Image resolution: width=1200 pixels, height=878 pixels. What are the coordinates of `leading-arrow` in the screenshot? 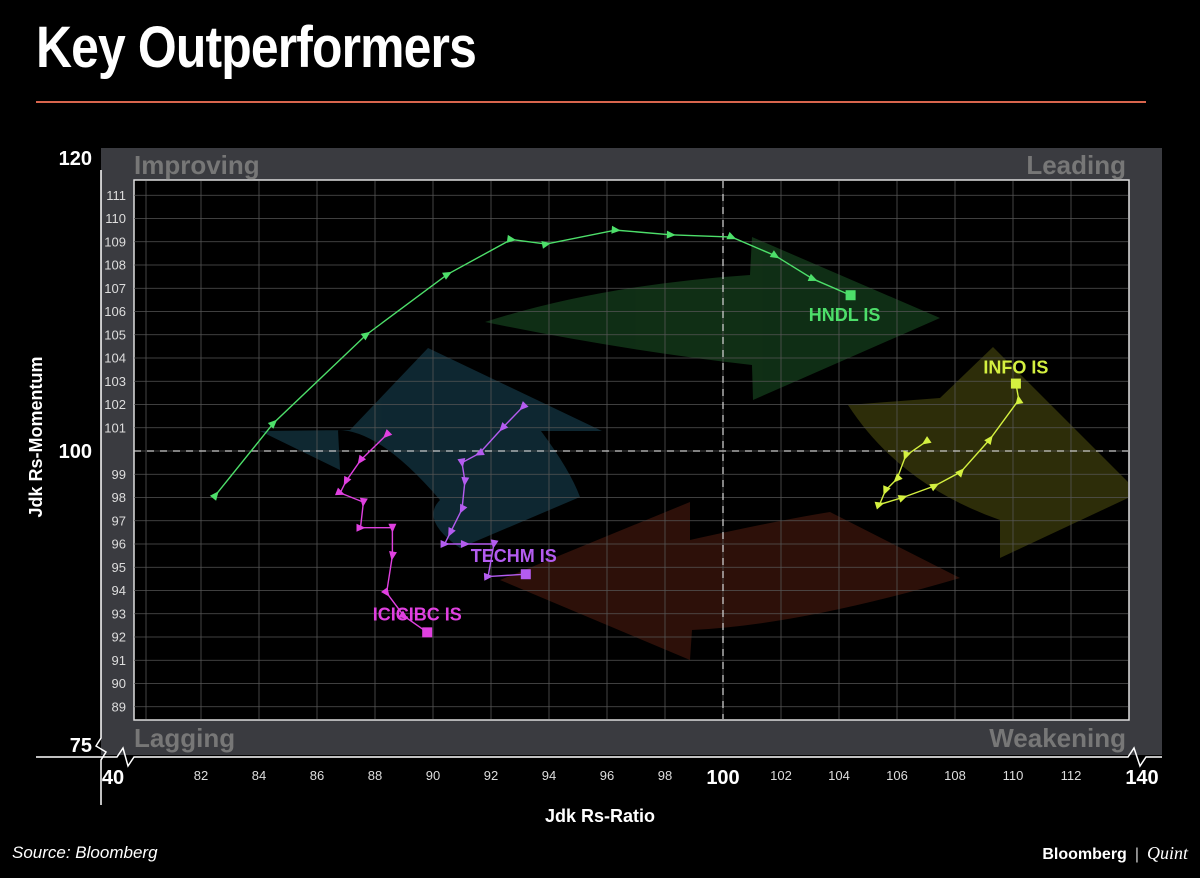 It's located at (712, 318).